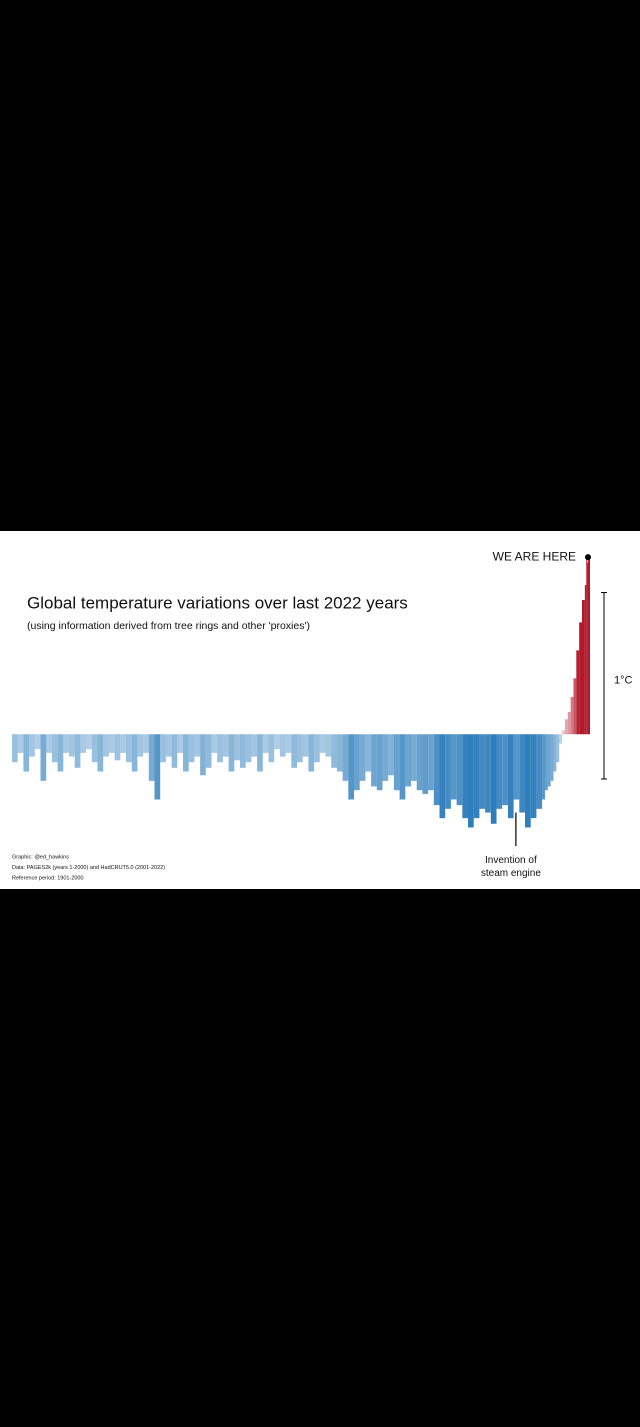 Image resolution: width=640 pixels, height=1427 pixels. I want to click on credit: Graphic: @ed_hawkins, so click(40, 857).